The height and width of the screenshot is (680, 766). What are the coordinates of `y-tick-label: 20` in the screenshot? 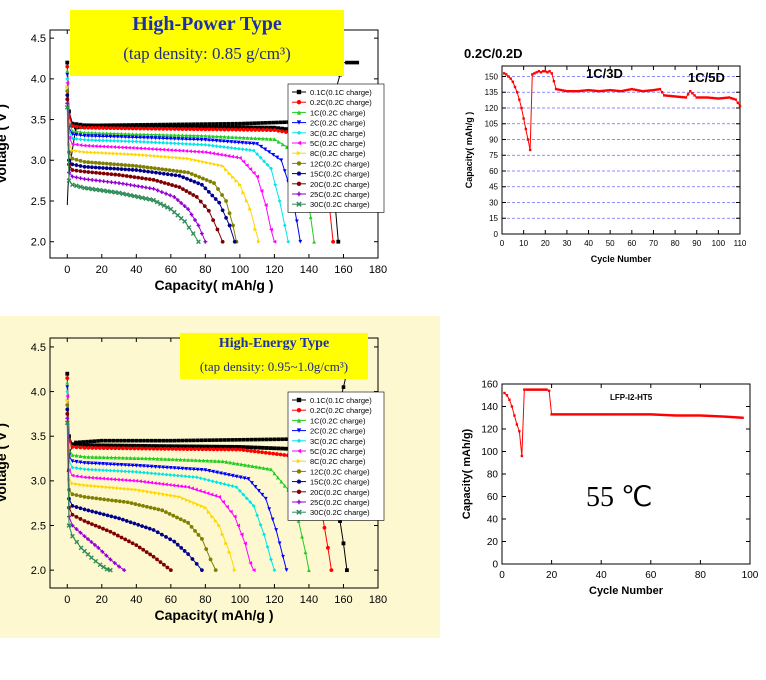 It's located at (493, 542).